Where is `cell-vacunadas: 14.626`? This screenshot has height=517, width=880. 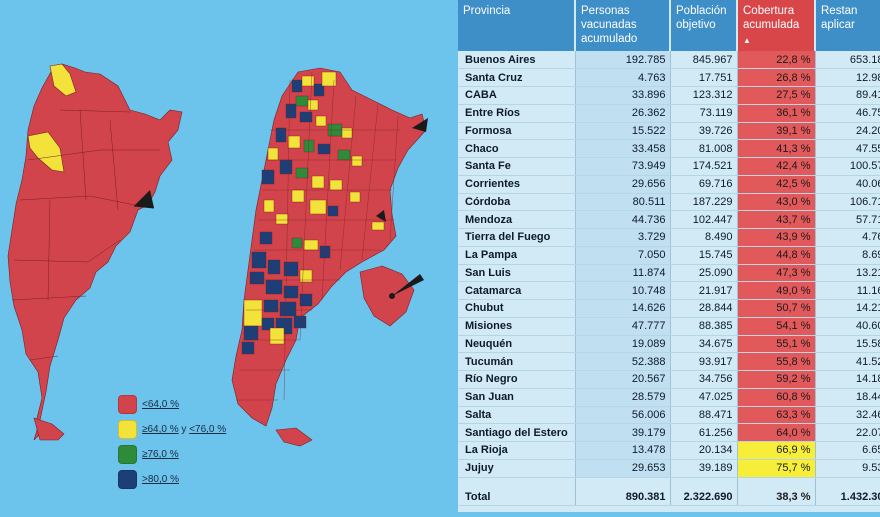
cell-vacunadas: 14.626 is located at coordinates (623, 308).